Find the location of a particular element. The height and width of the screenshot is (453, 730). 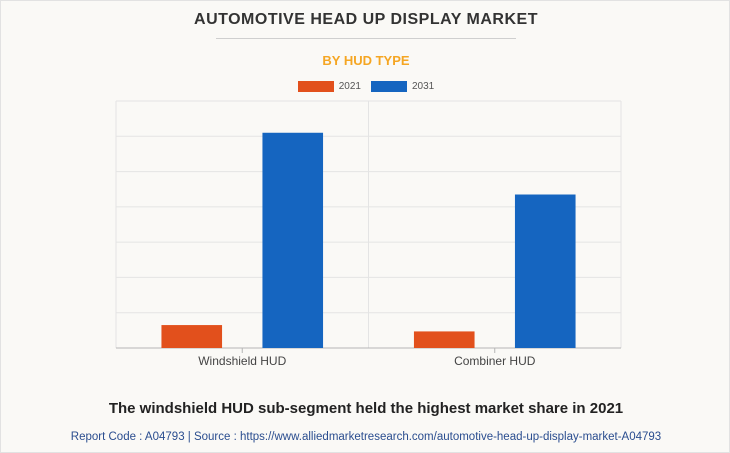

legend-item-2031: 2031 is located at coordinates (402, 86).